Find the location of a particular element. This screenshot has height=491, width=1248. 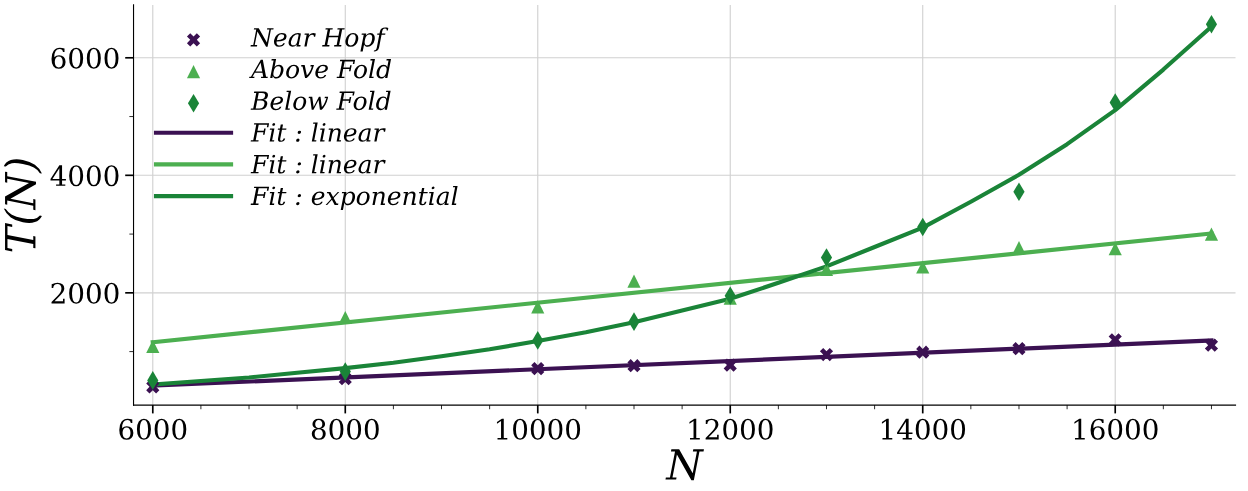

x-axis-title: N is located at coordinates (684, 465).